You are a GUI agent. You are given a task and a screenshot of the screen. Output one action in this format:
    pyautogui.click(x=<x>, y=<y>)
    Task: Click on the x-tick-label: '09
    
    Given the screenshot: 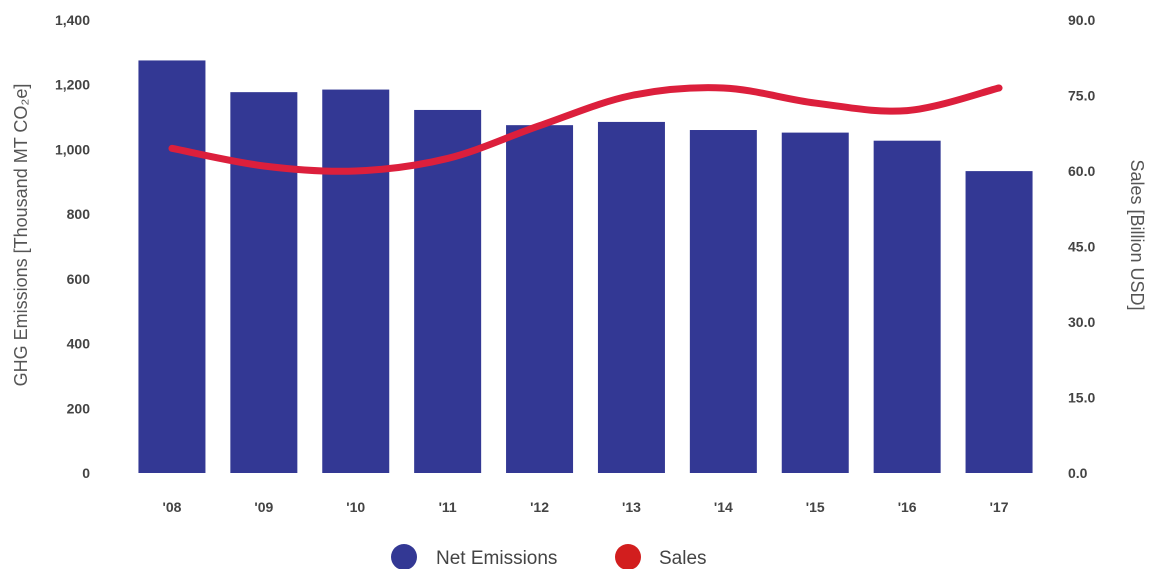 What is the action you would take?
    pyautogui.click(x=263, y=507)
    